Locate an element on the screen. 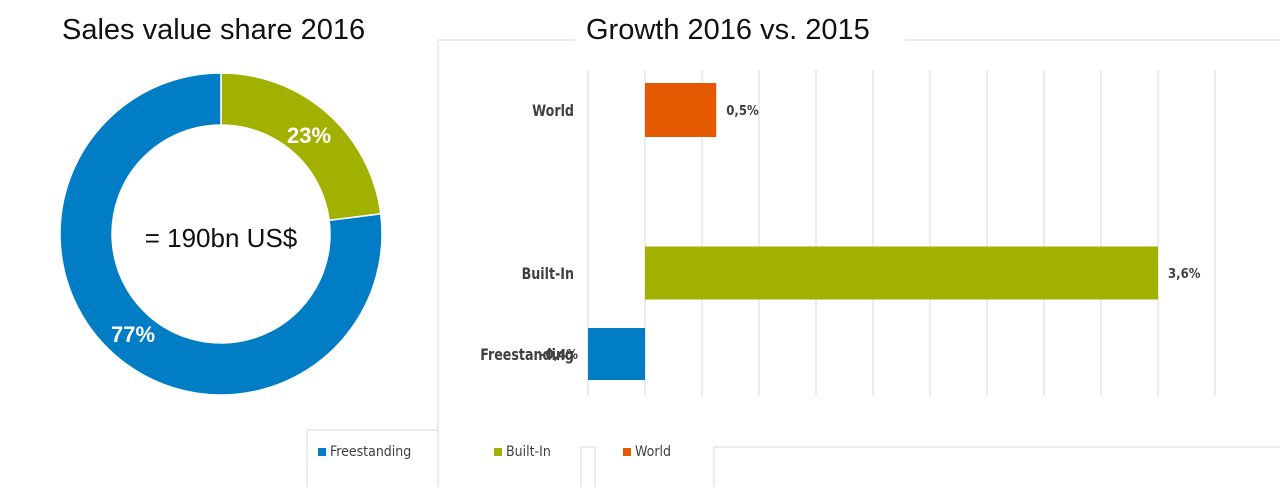  legend-entry-freestanding: Freestanding is located at coordinates (364, 452).